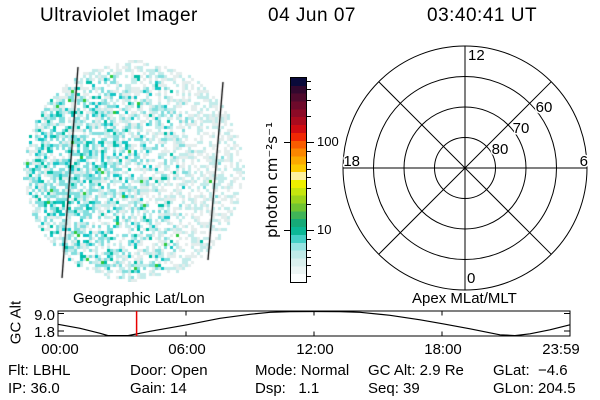  What do you see at coordinates (39, 370) in the screenshot?
I see `status-flt: Flt: LBHL` at bounding box center [39, 370].